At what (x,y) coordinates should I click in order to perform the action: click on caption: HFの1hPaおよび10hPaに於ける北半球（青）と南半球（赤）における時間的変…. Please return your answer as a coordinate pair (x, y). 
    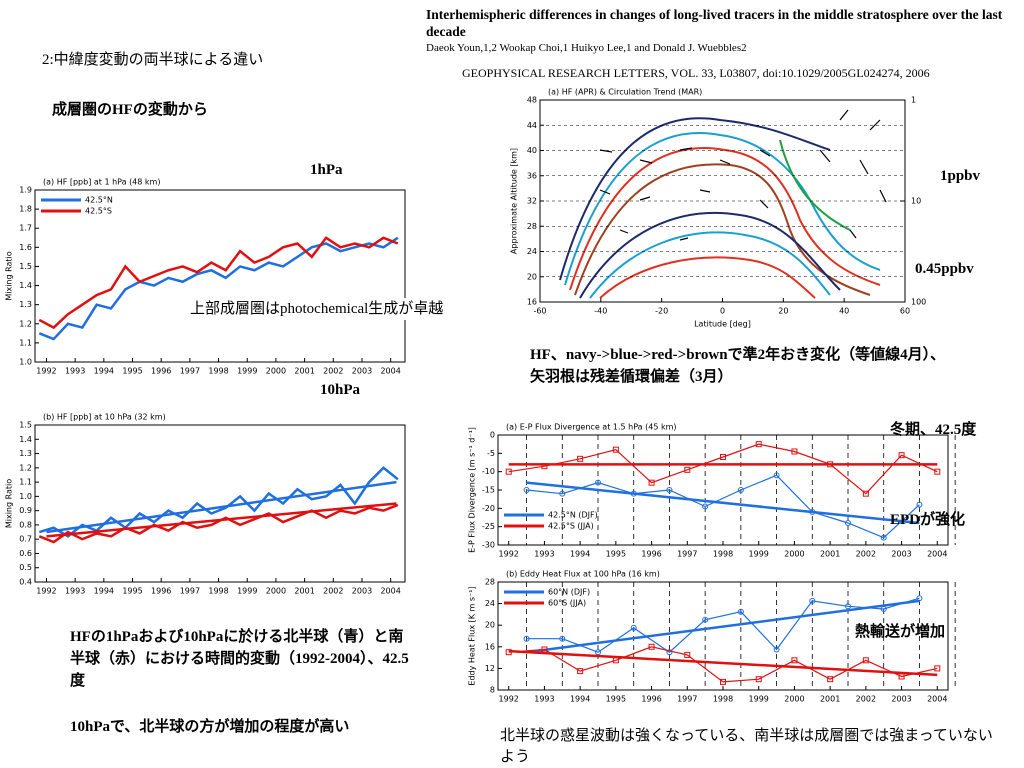
    Looking at the image, I should click on (239, 659).